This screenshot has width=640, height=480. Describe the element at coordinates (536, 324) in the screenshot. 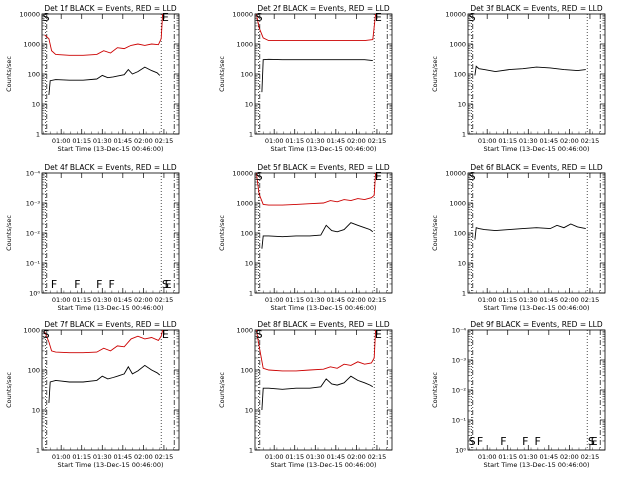

I see `panel-title: Det 9f BLACK = Events, RED = LLD` at that location.